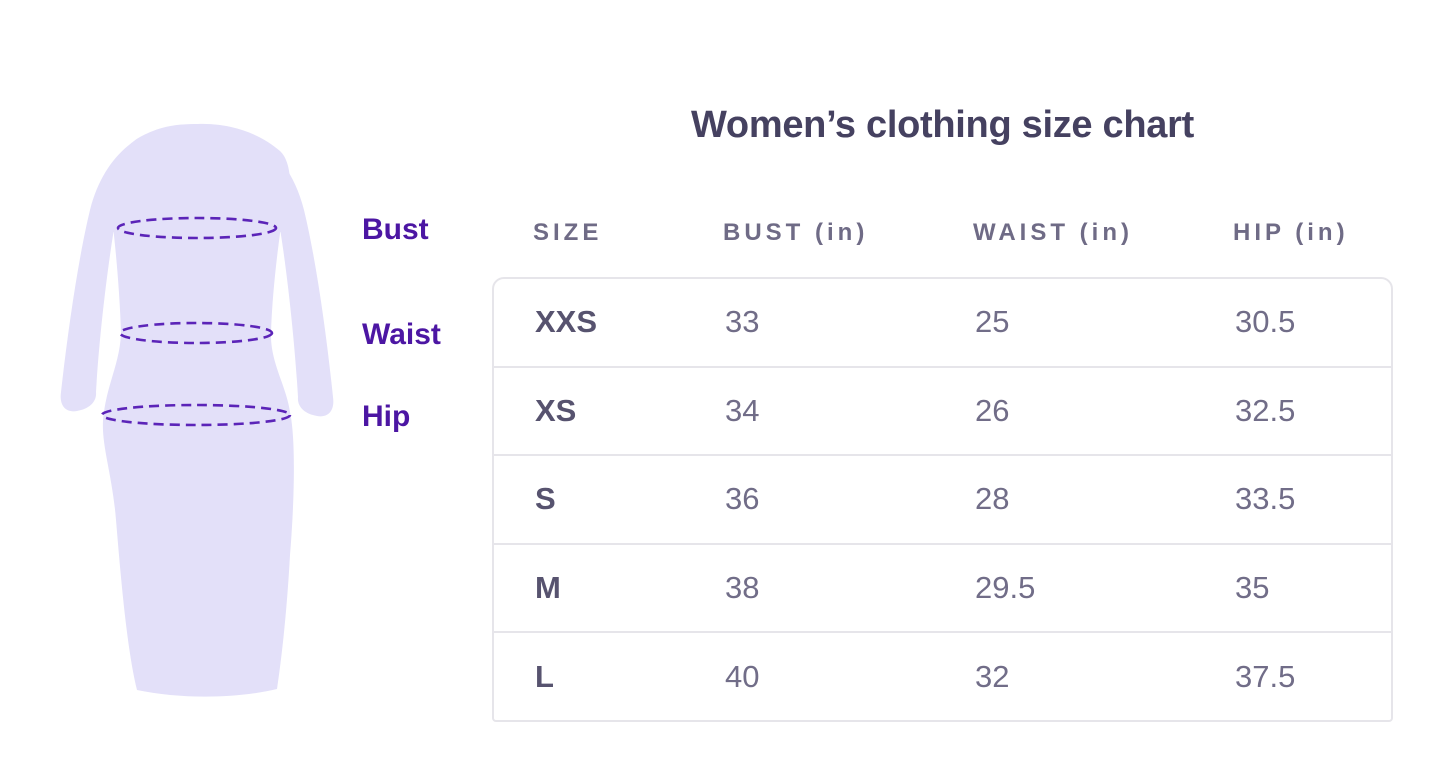  I want to click on column-header-bust: BUST (in), so click(796, 232).